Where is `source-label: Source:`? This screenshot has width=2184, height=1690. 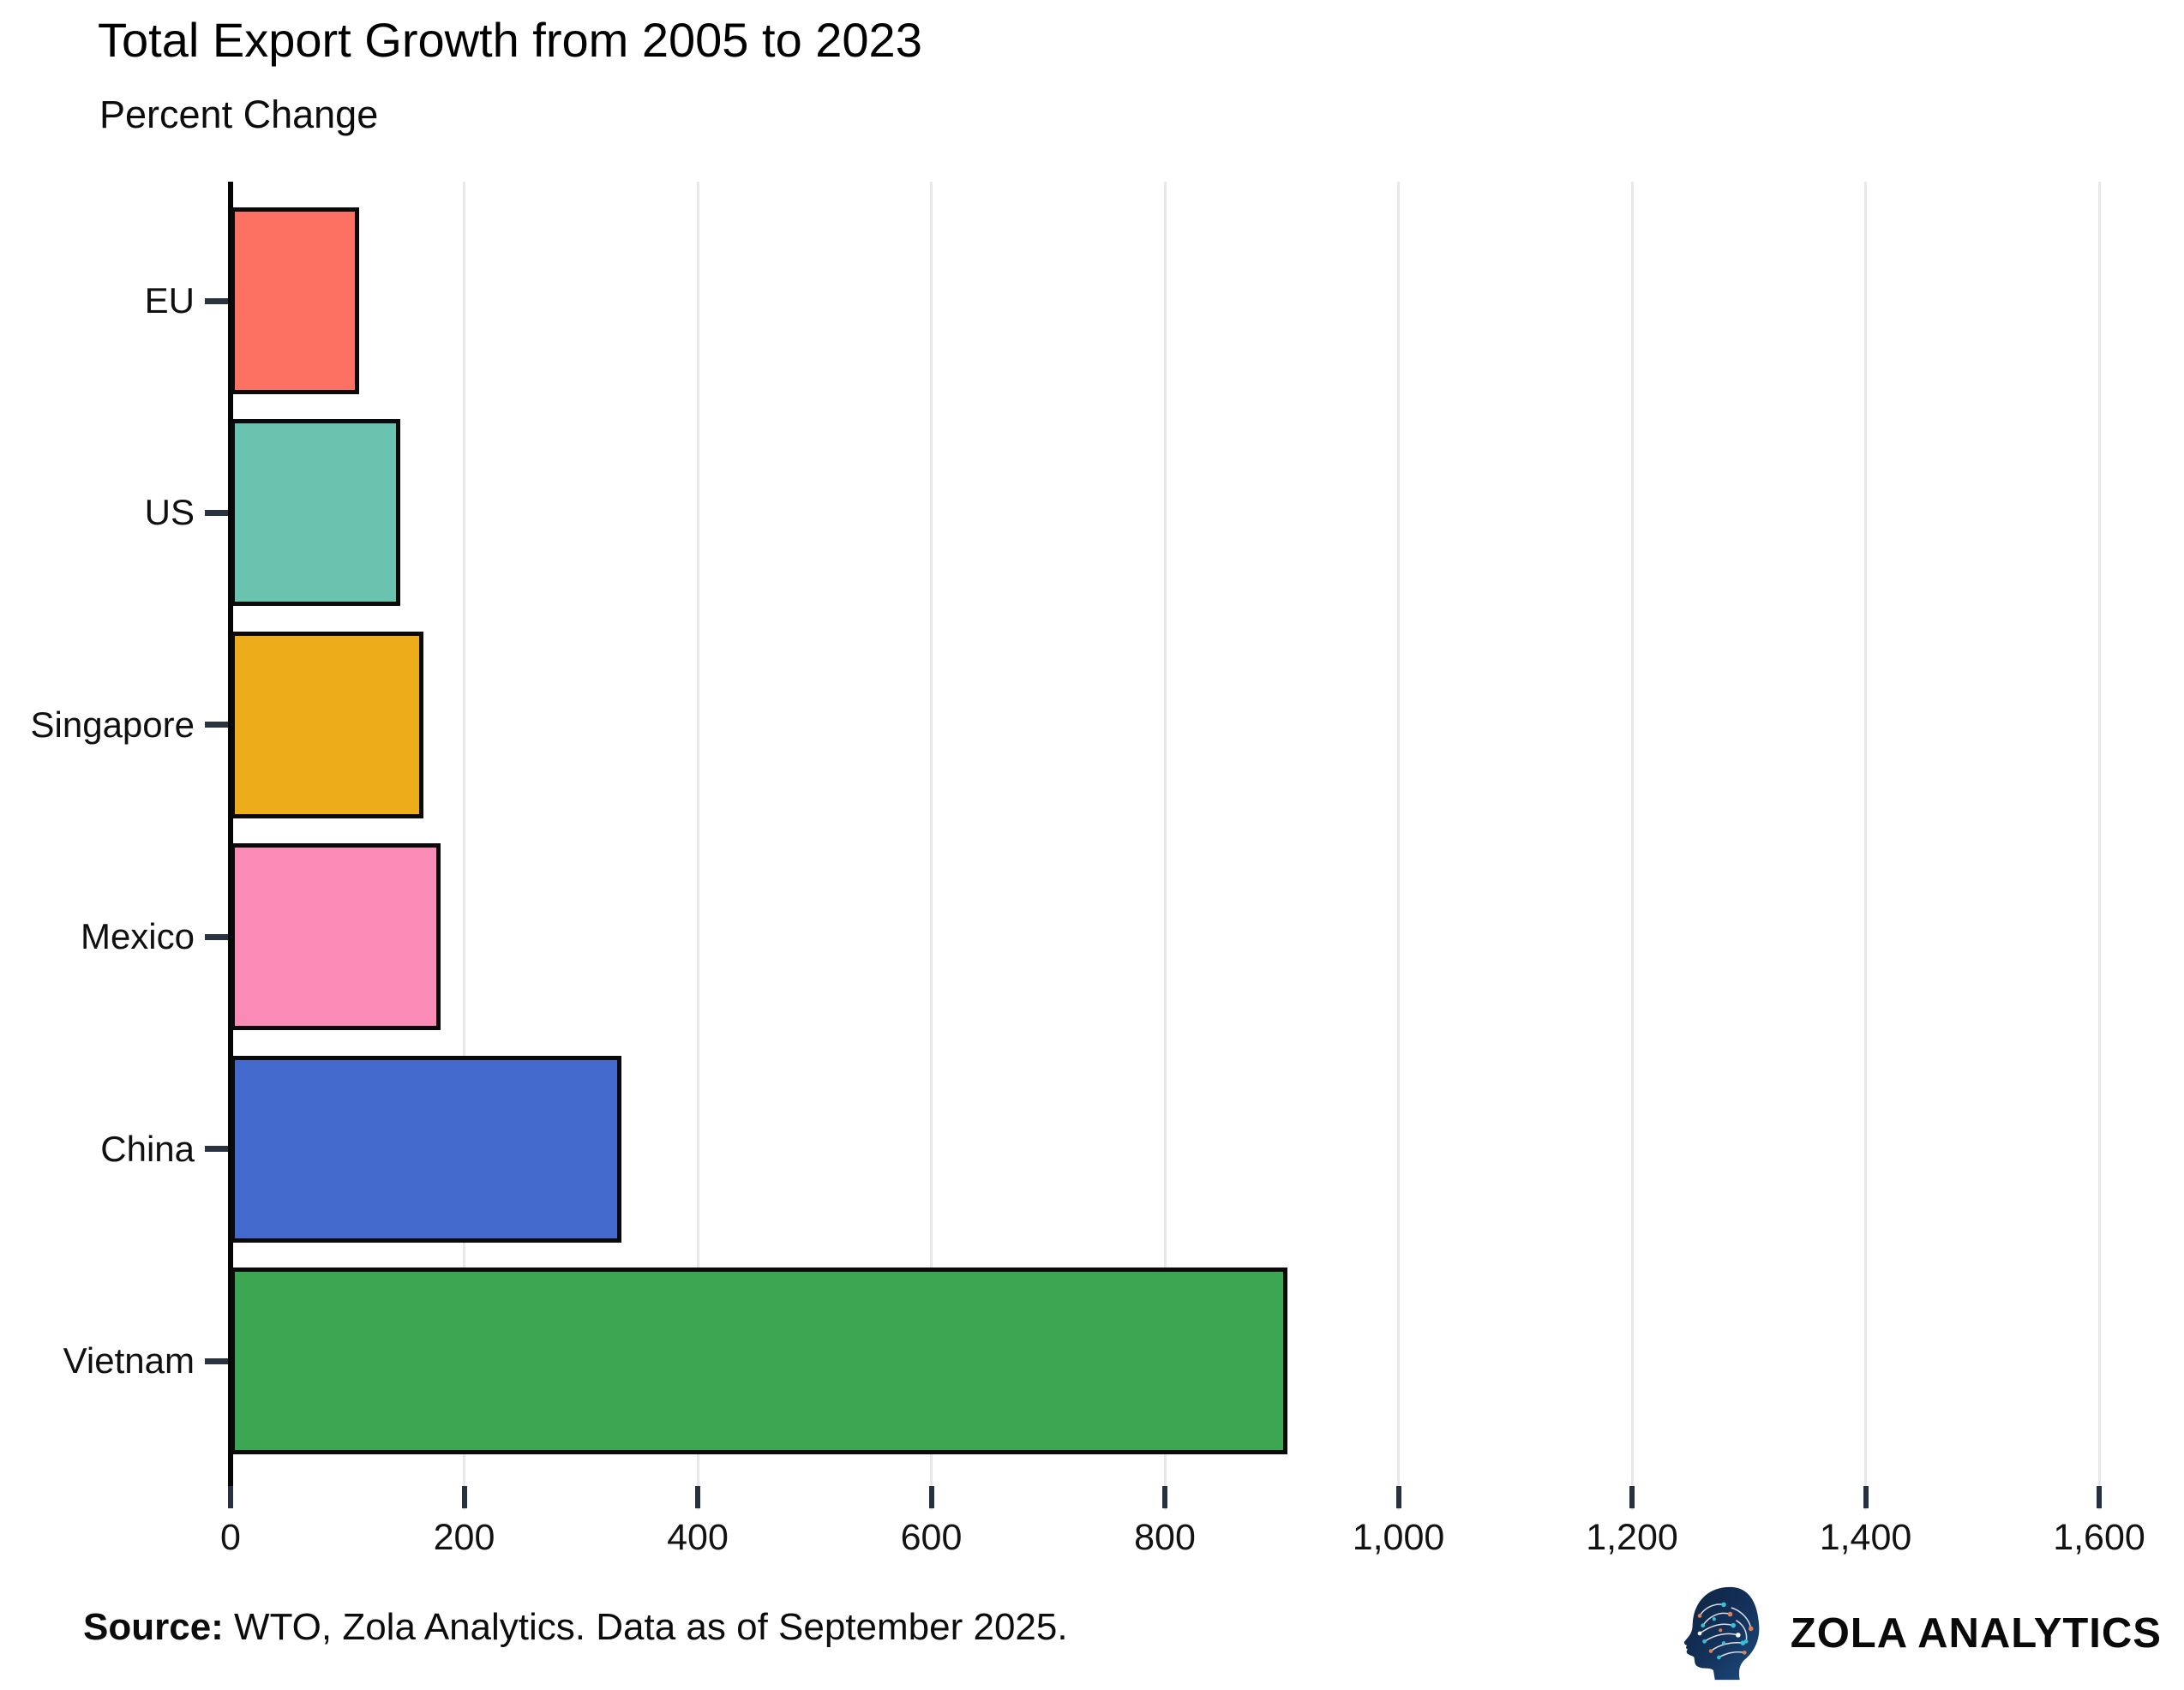
source-label: Source: is located at coordinates (153, 1627).